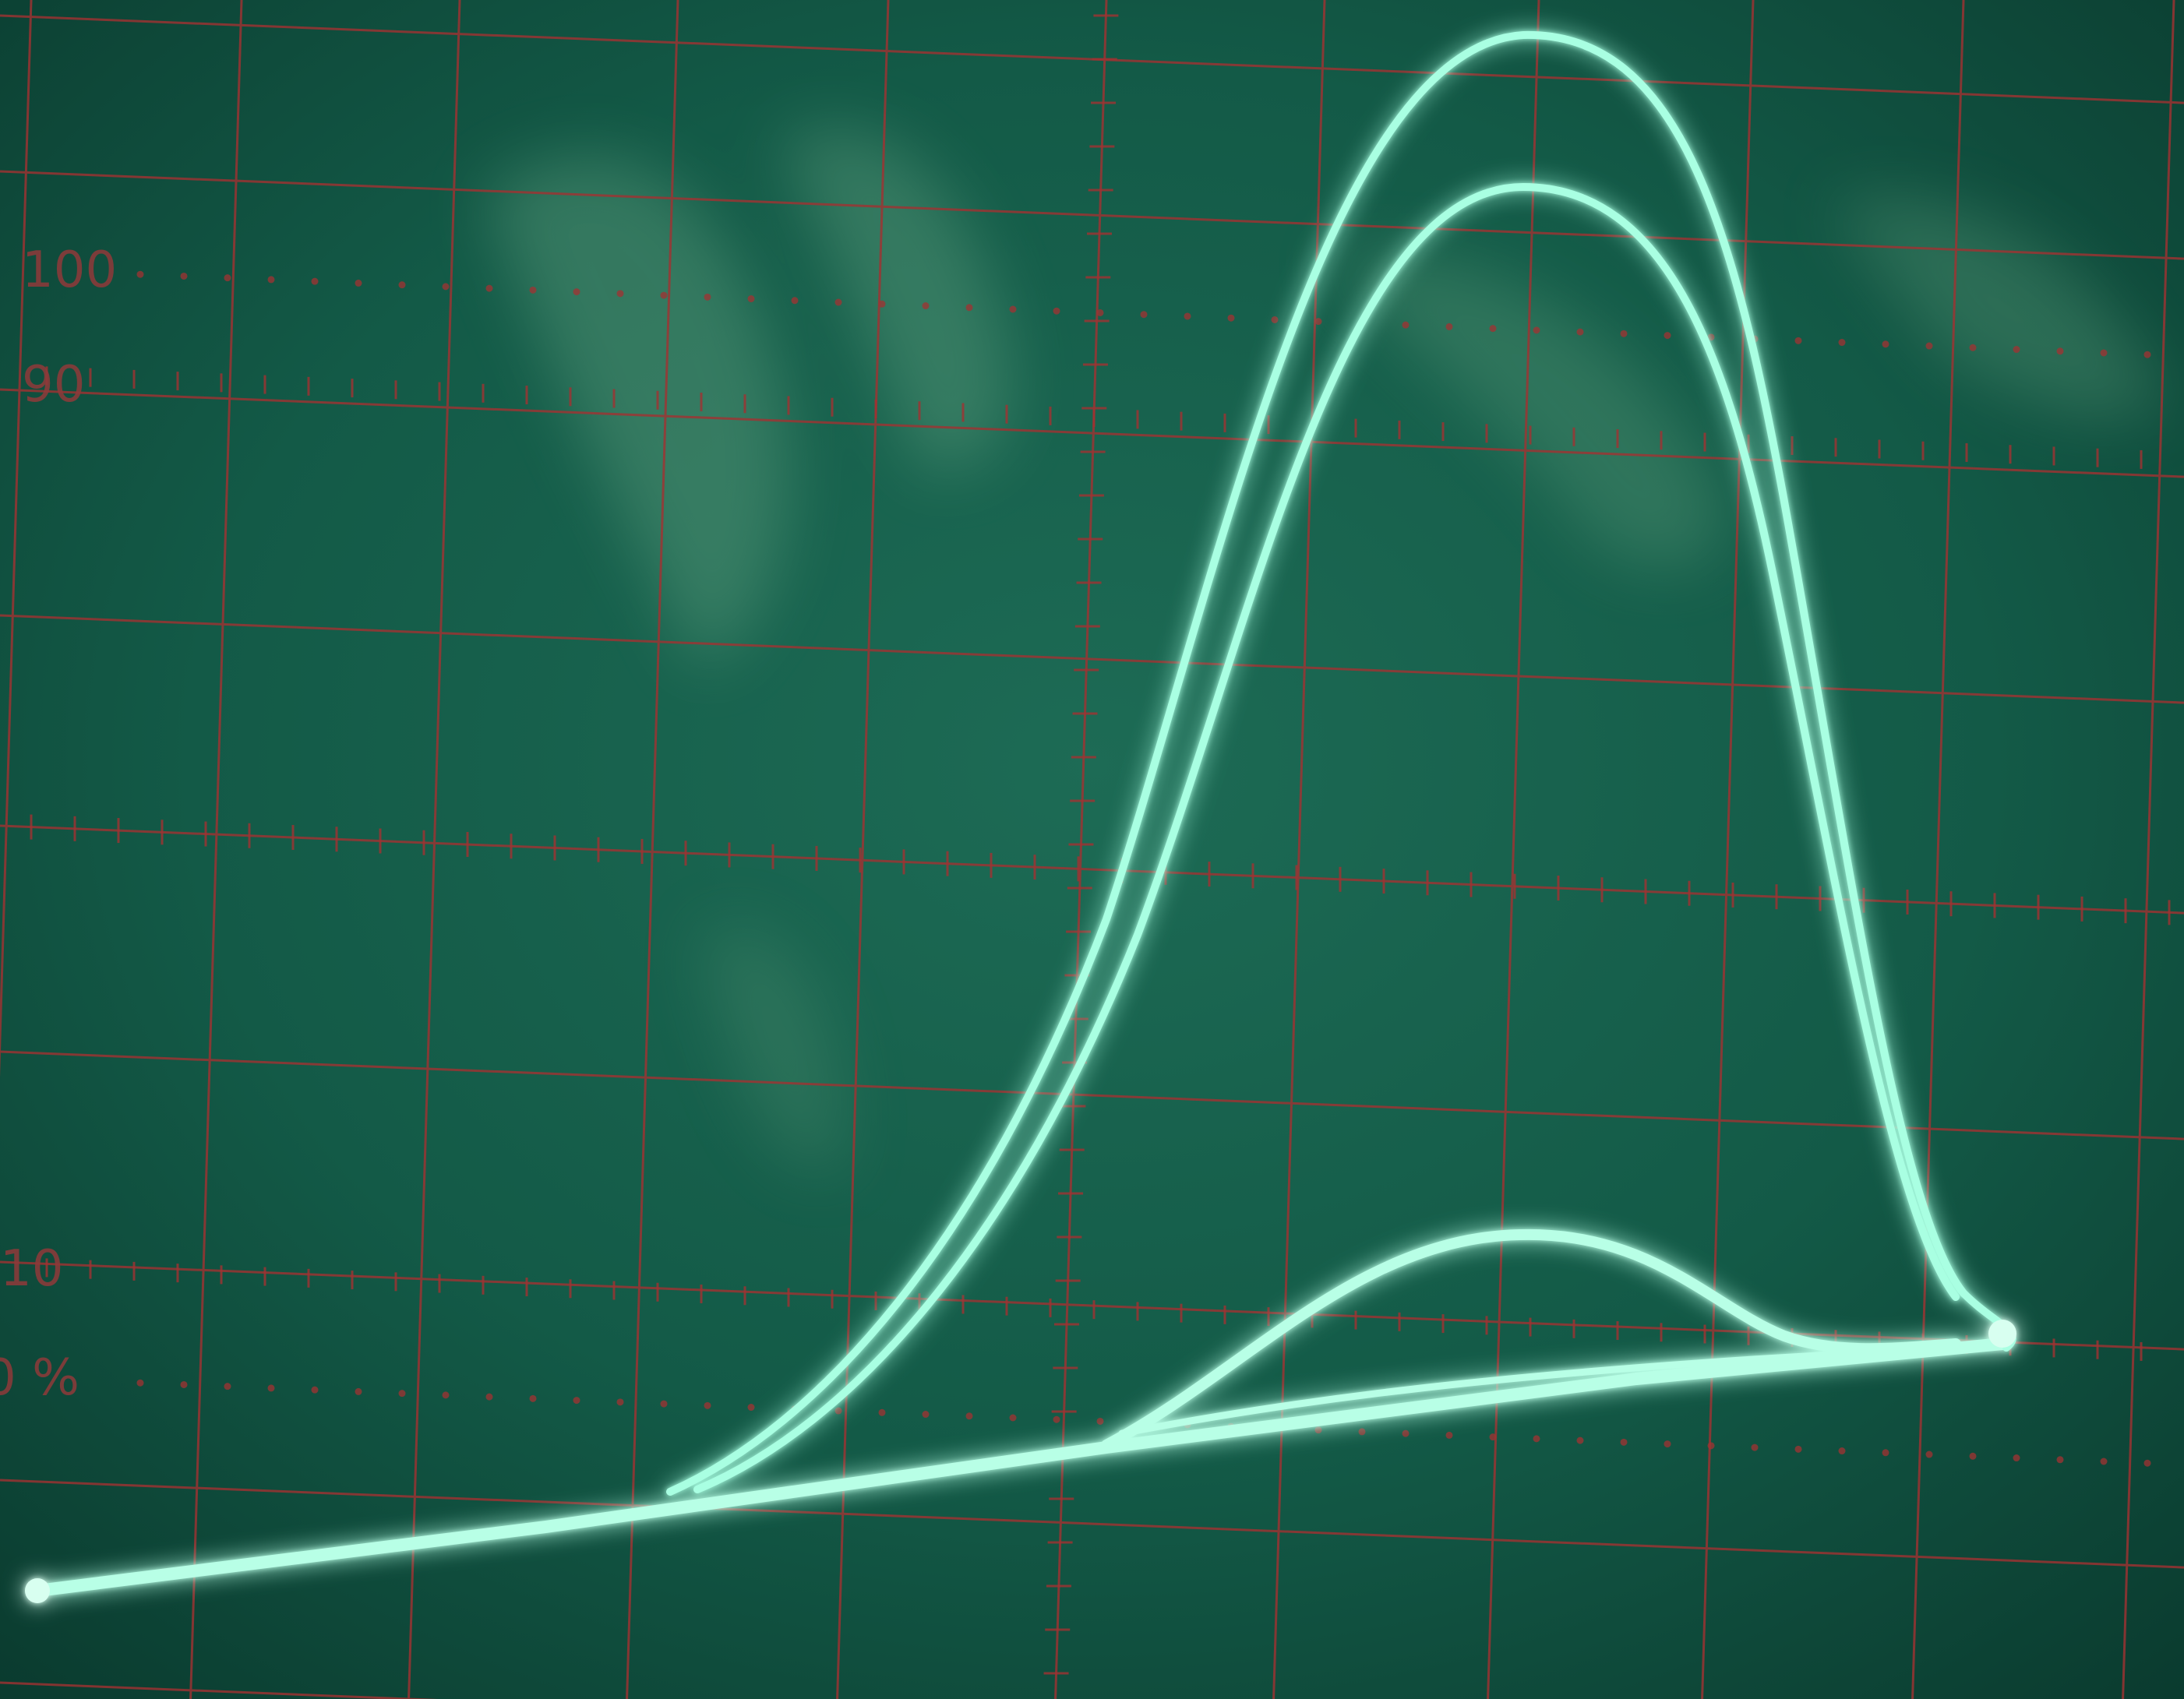 This screenshot has width=2184, height=1699. What do you see at coordinates (38, 1590) in the screenshot?
I see `trace-start-spot` at bounding box center [38, 1590].